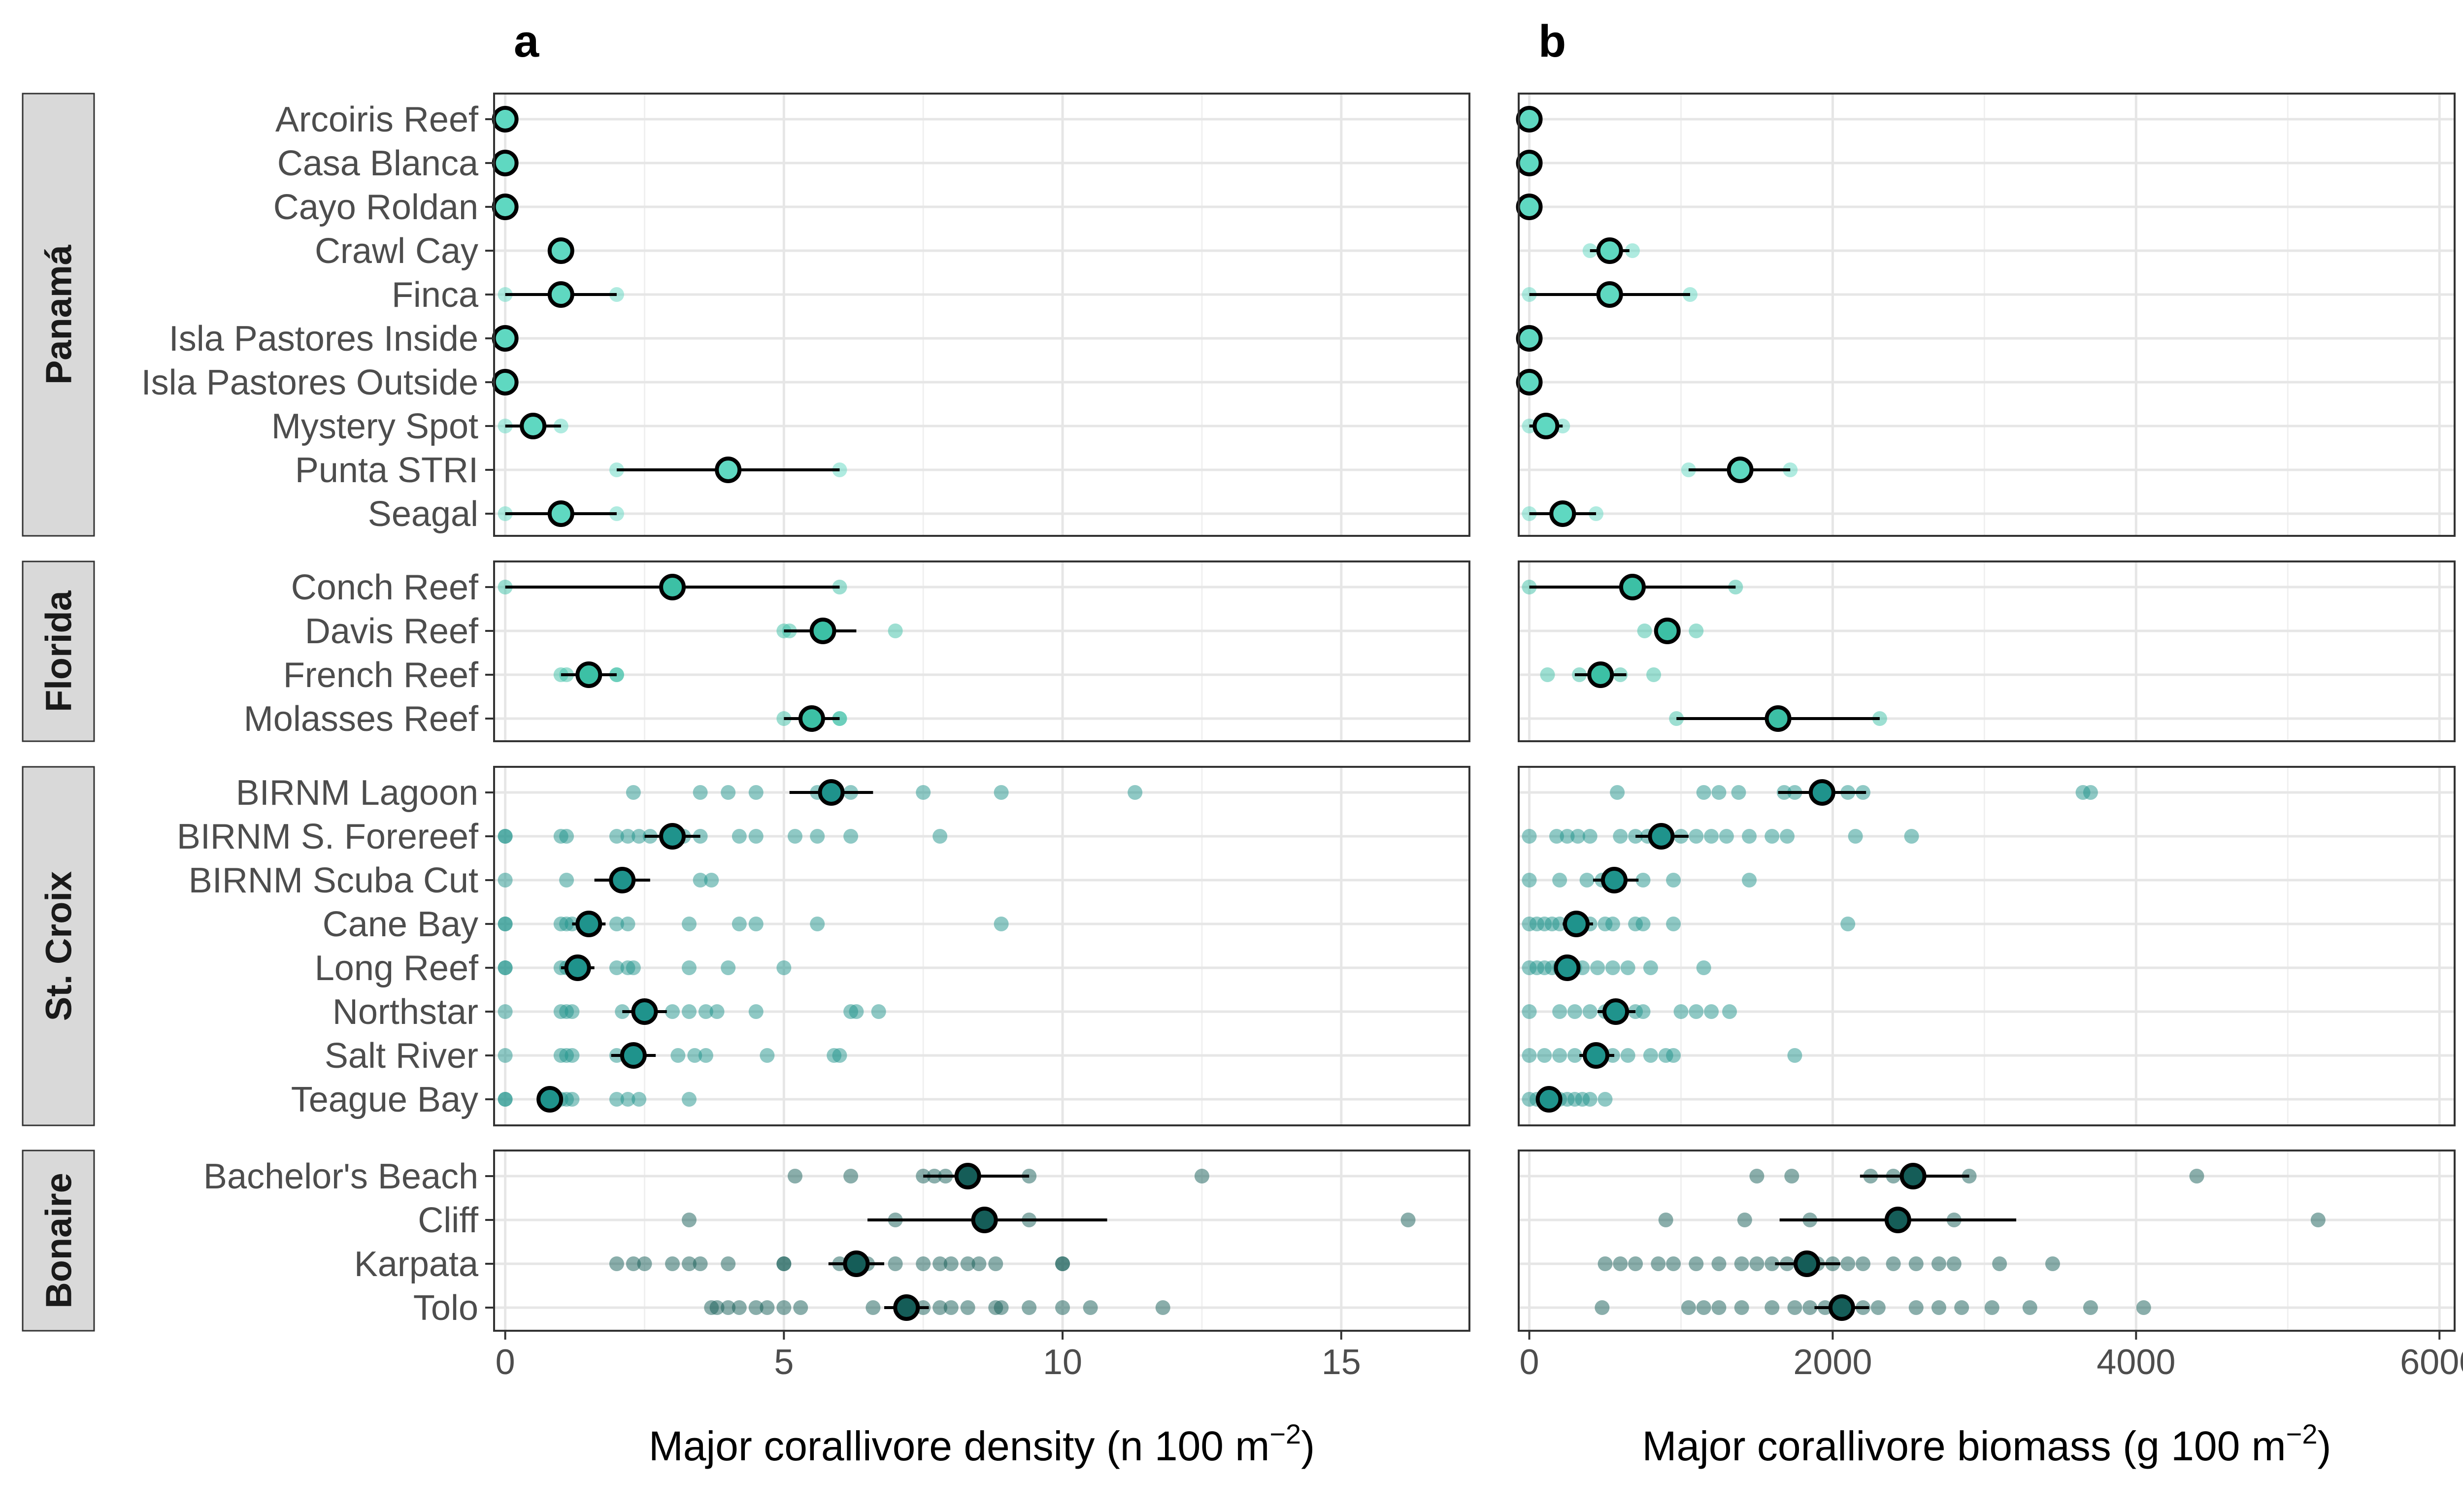 The width and height of the screenshot is (2463, 1512). What do you see at coordinates (375, 207) in the screenshot?
I see `site-label-cayo-roldan: Cayo Roldan` at bounding box center [375, 207].